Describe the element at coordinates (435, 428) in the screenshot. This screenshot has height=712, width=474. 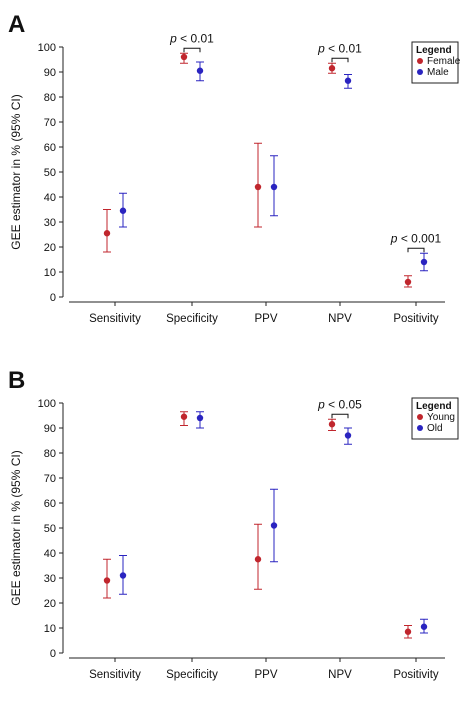
I see `legend-entry: Old` at that location.